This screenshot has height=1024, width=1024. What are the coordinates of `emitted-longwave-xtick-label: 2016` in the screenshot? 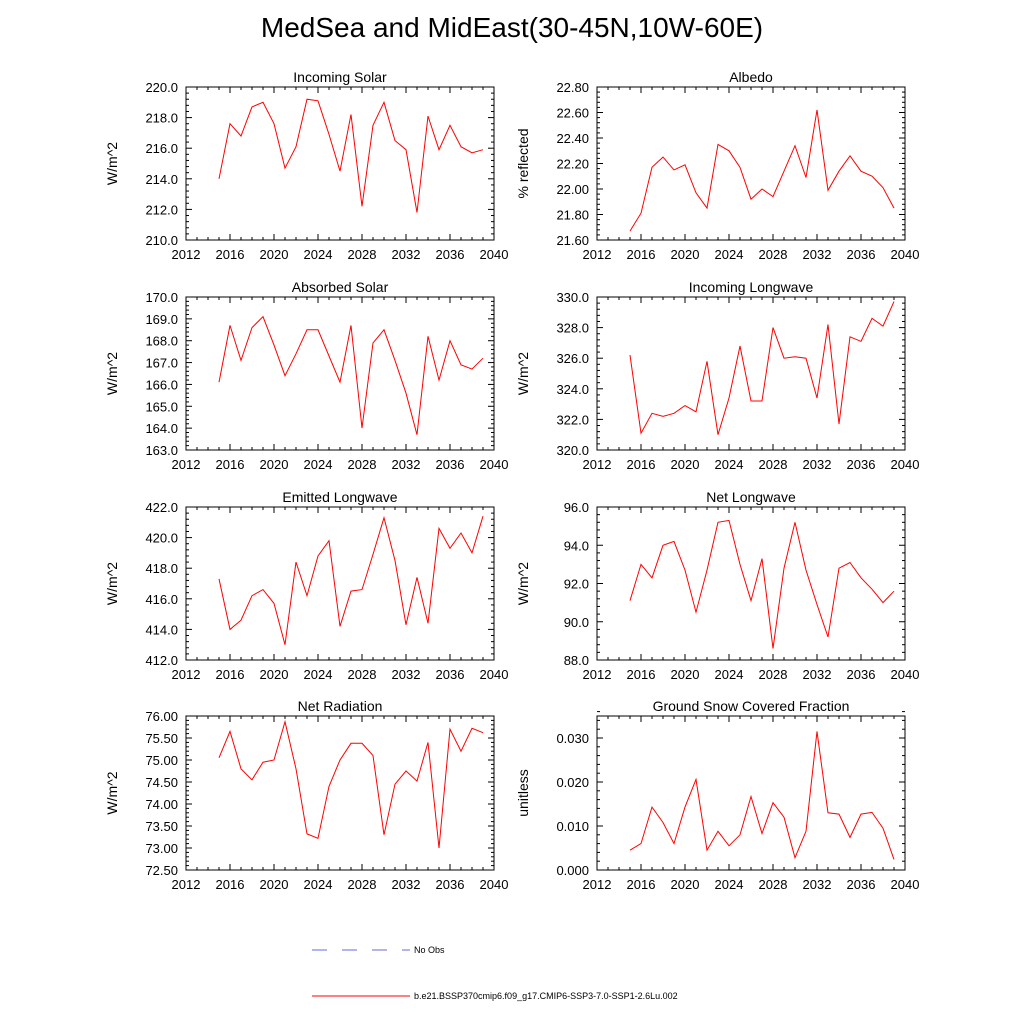 It's located at (230, 674).